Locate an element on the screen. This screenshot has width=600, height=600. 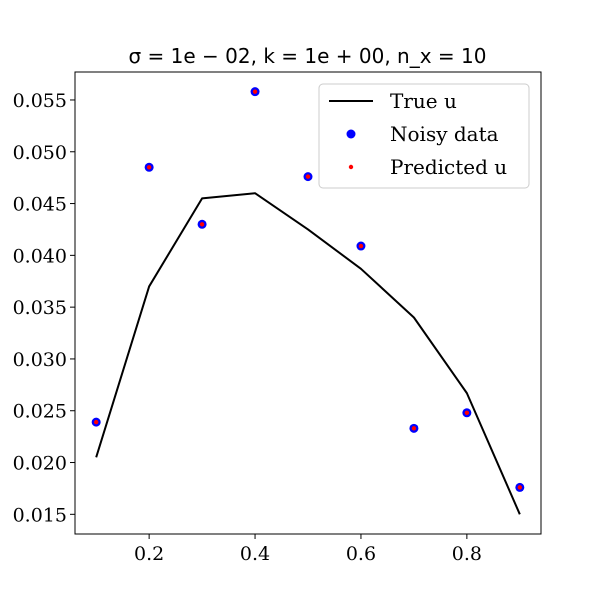
legend-box is located at coordinates (424, 136).